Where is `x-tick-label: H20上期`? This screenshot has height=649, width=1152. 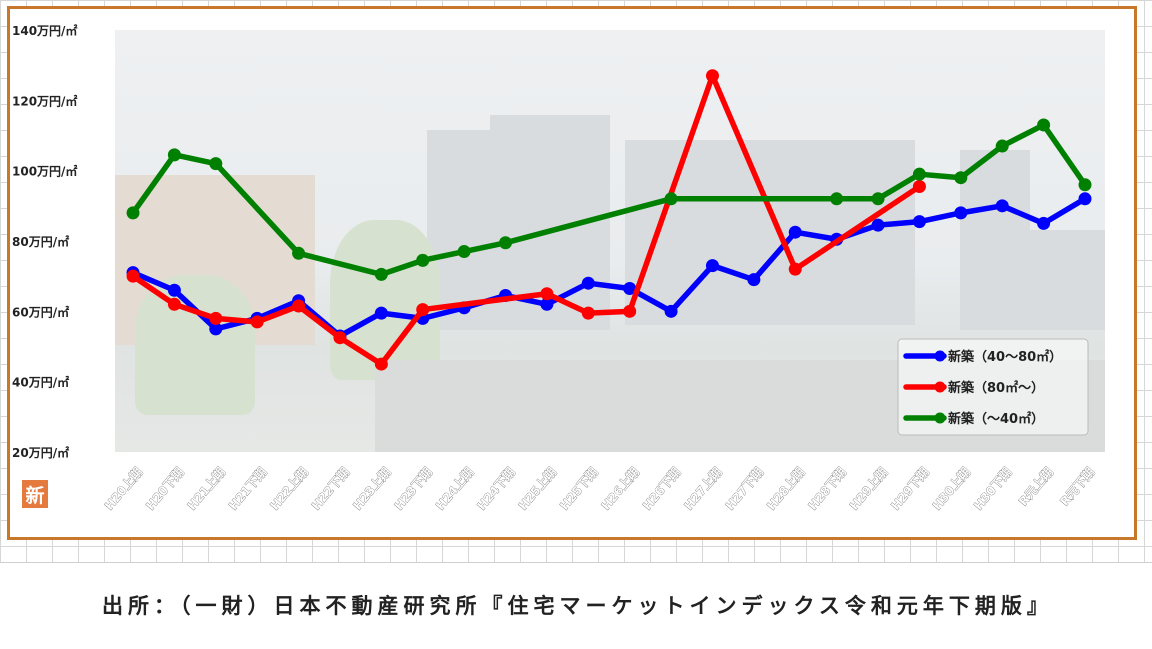 x-tick-label: H20上期 is located at coordinates (123, 488).